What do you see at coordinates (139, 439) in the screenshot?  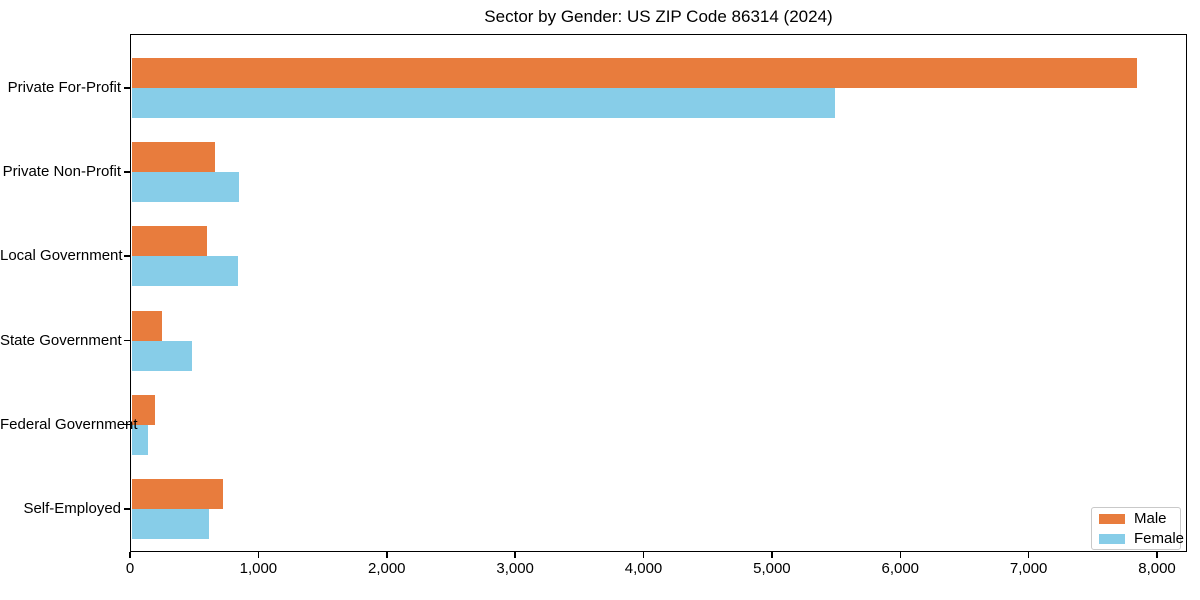 I see `bar-female-federal-government` at bounding box center [139, 439].